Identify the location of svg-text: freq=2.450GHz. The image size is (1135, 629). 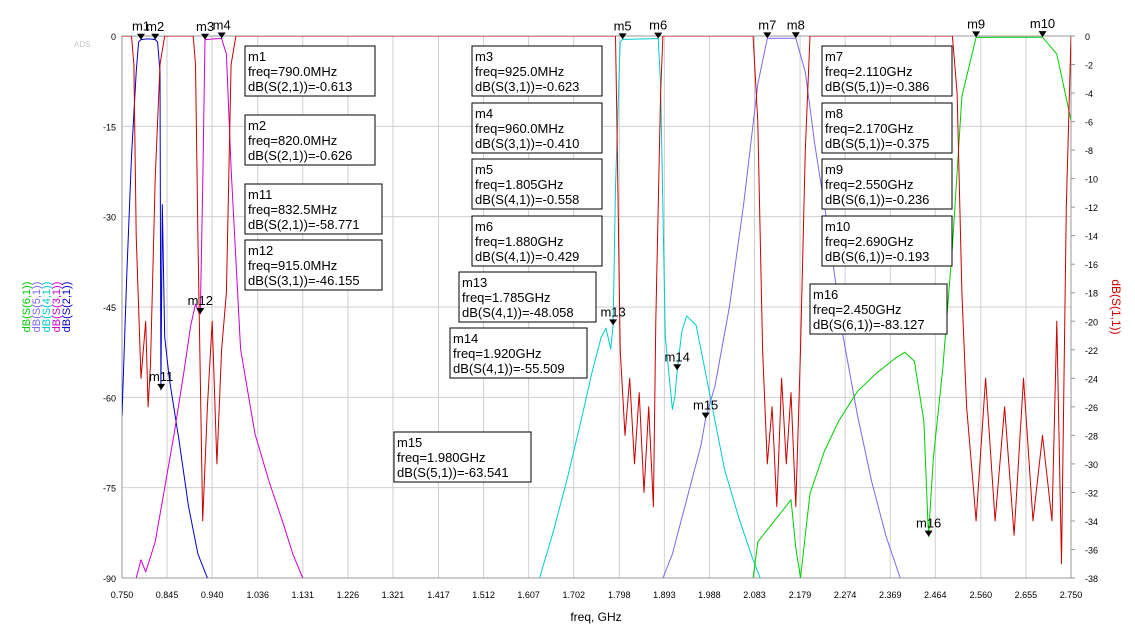
(857, 309).